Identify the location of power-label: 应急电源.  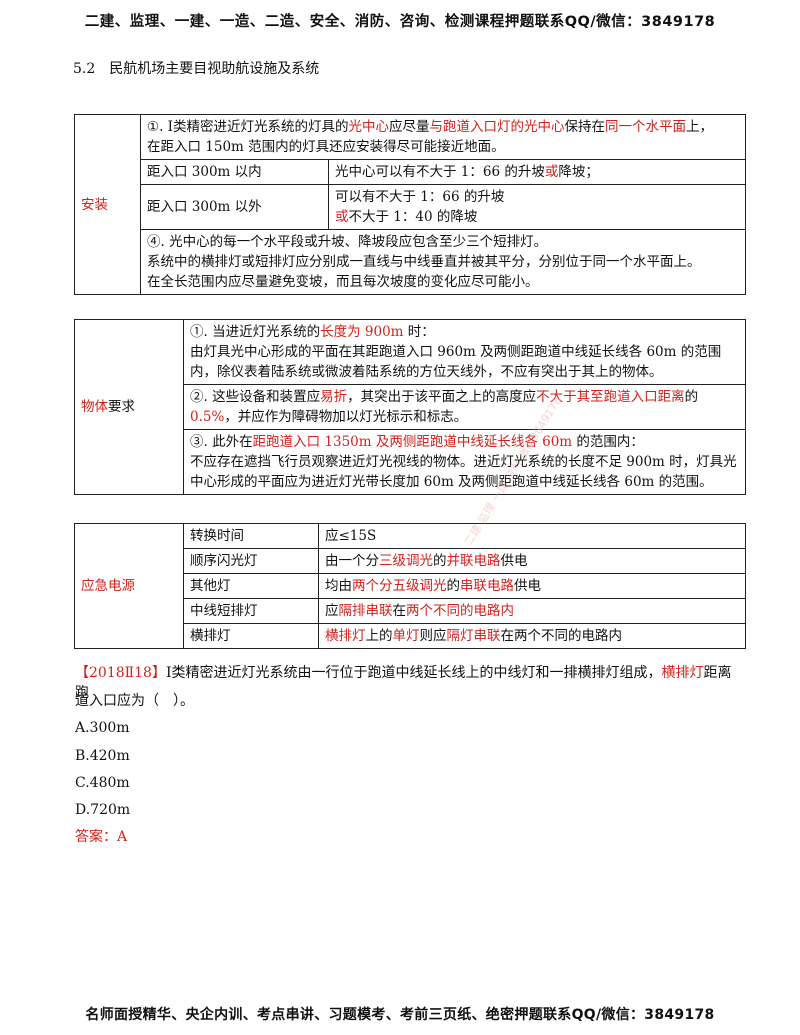
(129, 586).